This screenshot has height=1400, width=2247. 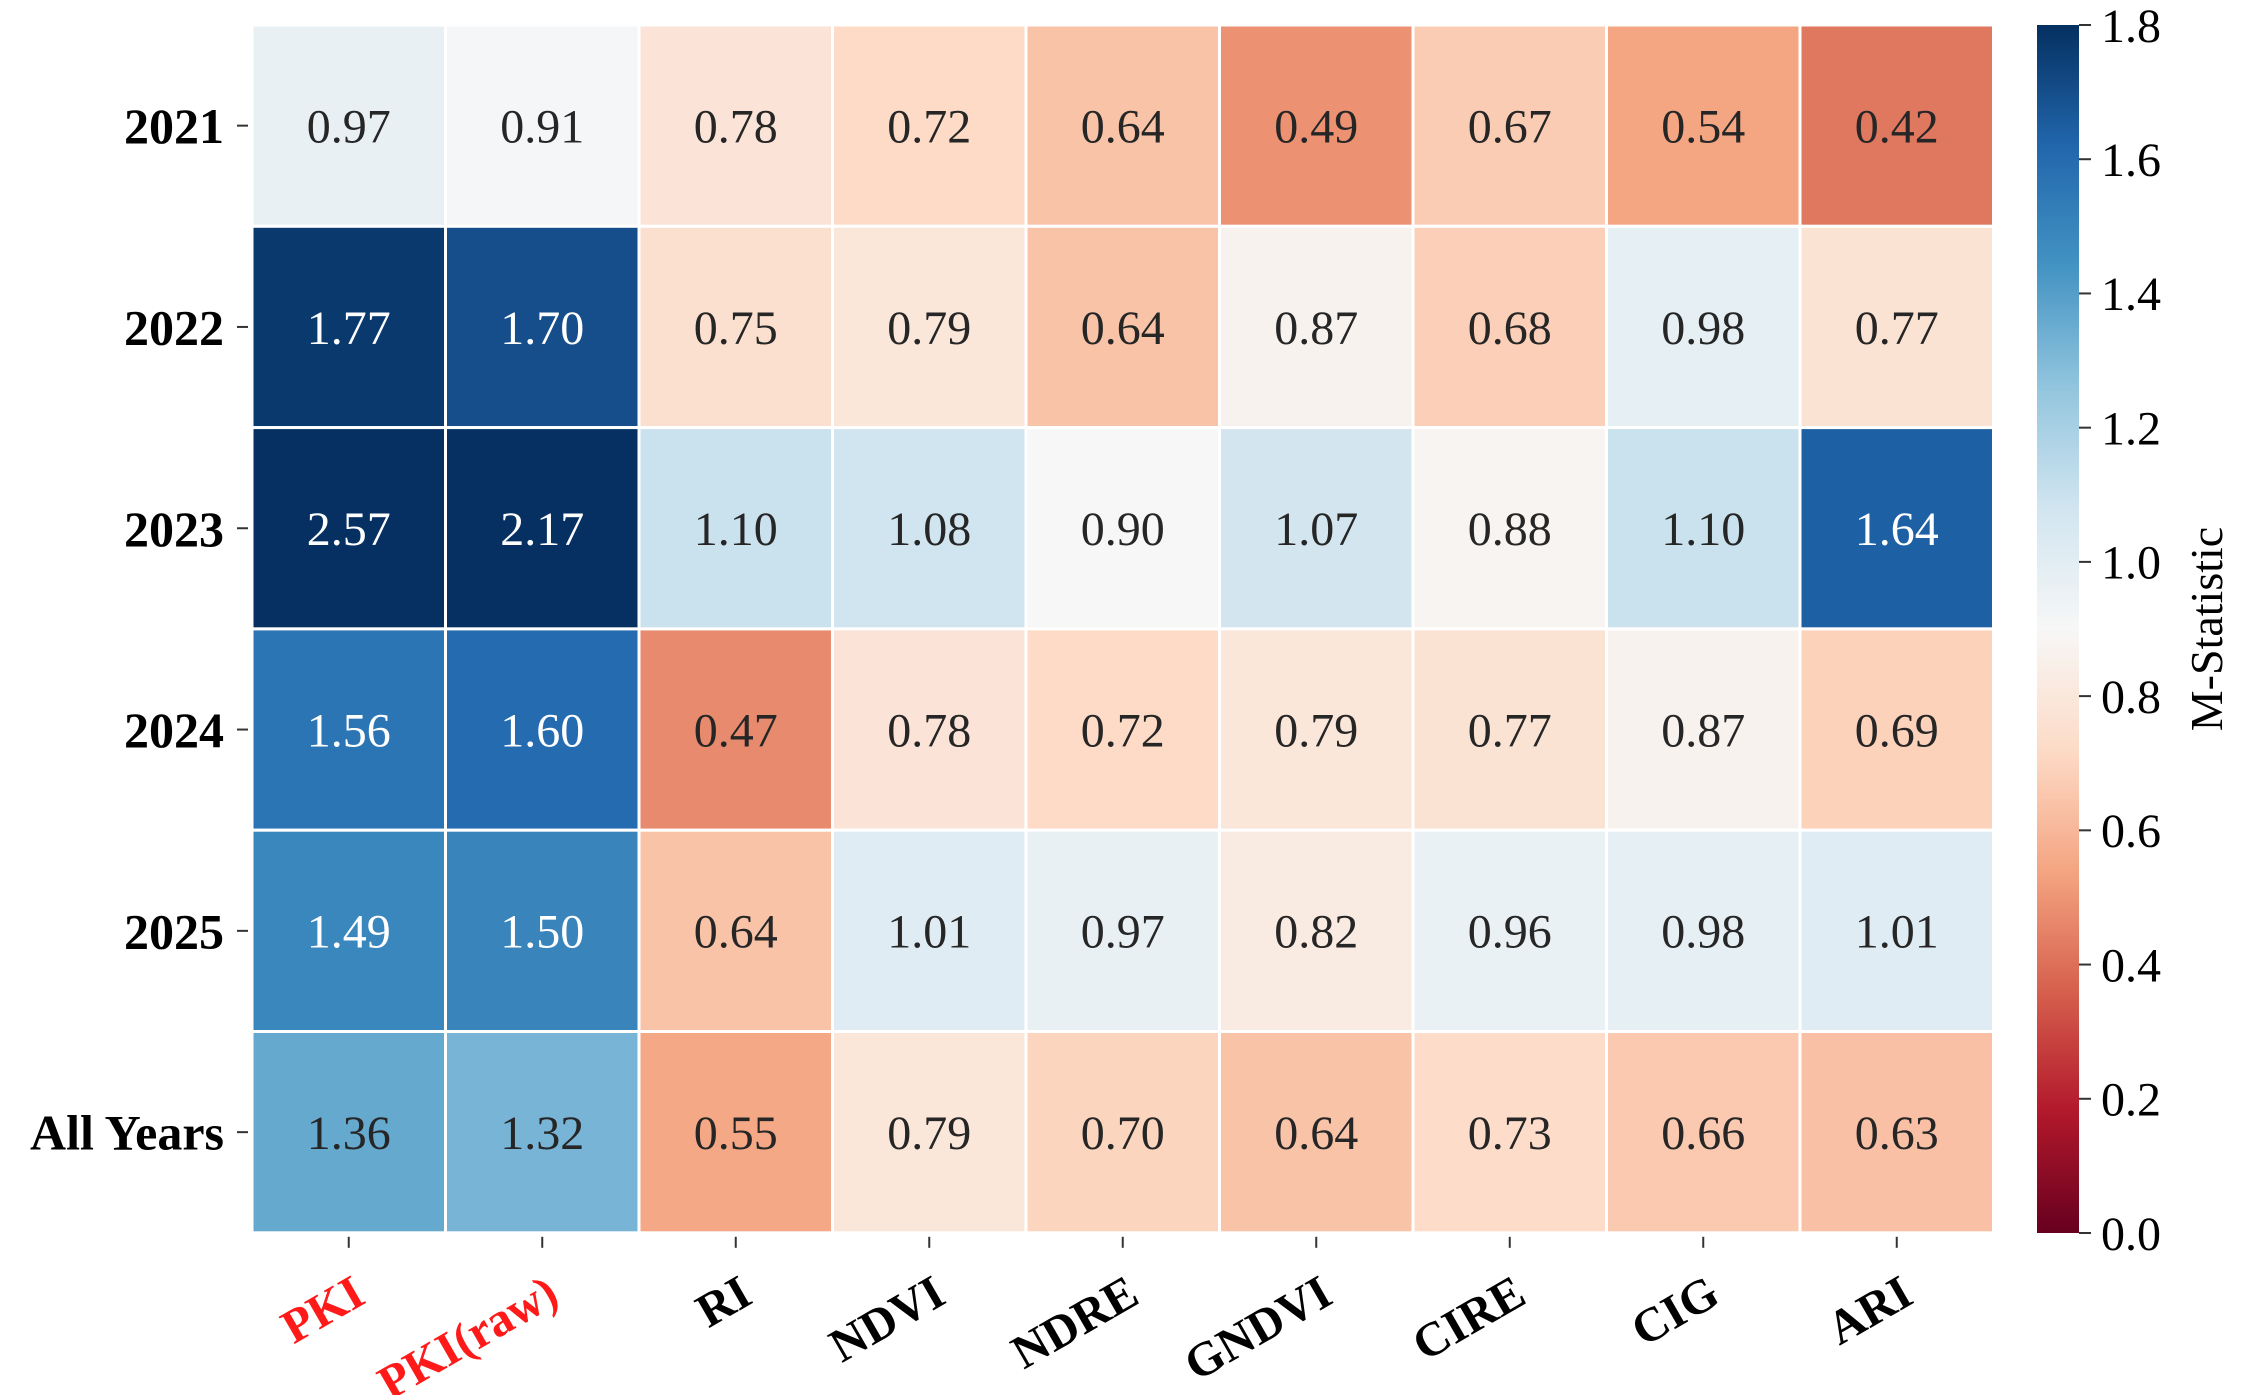 I want to click on row-label: 2024, so click(x=174, y=730).